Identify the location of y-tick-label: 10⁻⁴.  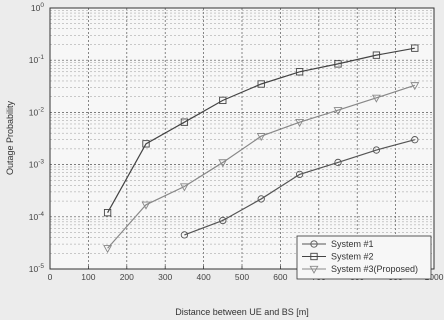
(37, 216).